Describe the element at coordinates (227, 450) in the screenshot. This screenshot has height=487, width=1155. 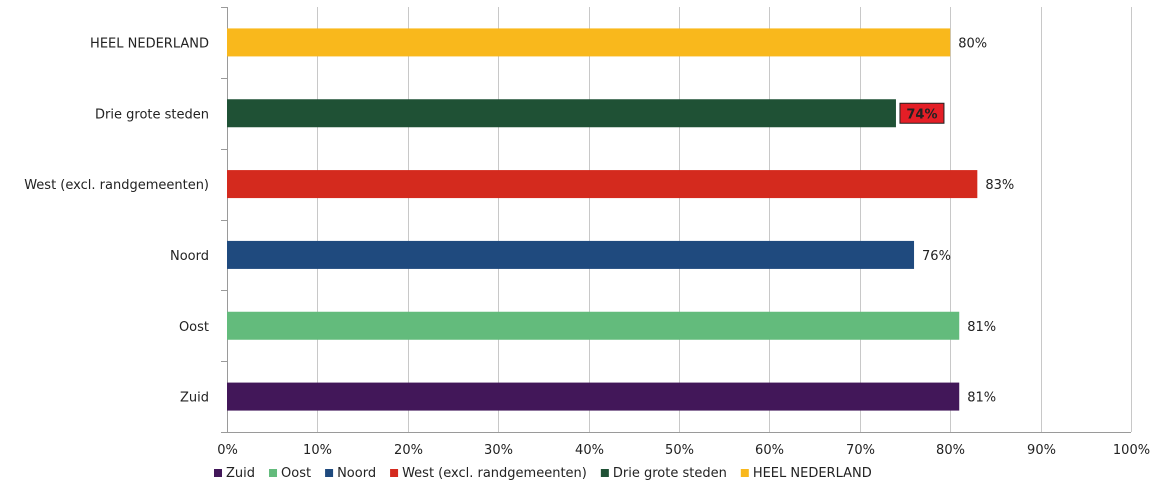
I see `x-tick-label: 0%` at that location.